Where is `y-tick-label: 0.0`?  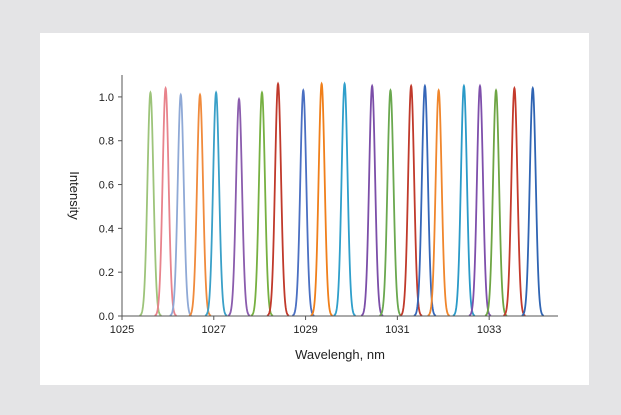 y-tick-label: 0.0 is located at coordinates (106, 317).